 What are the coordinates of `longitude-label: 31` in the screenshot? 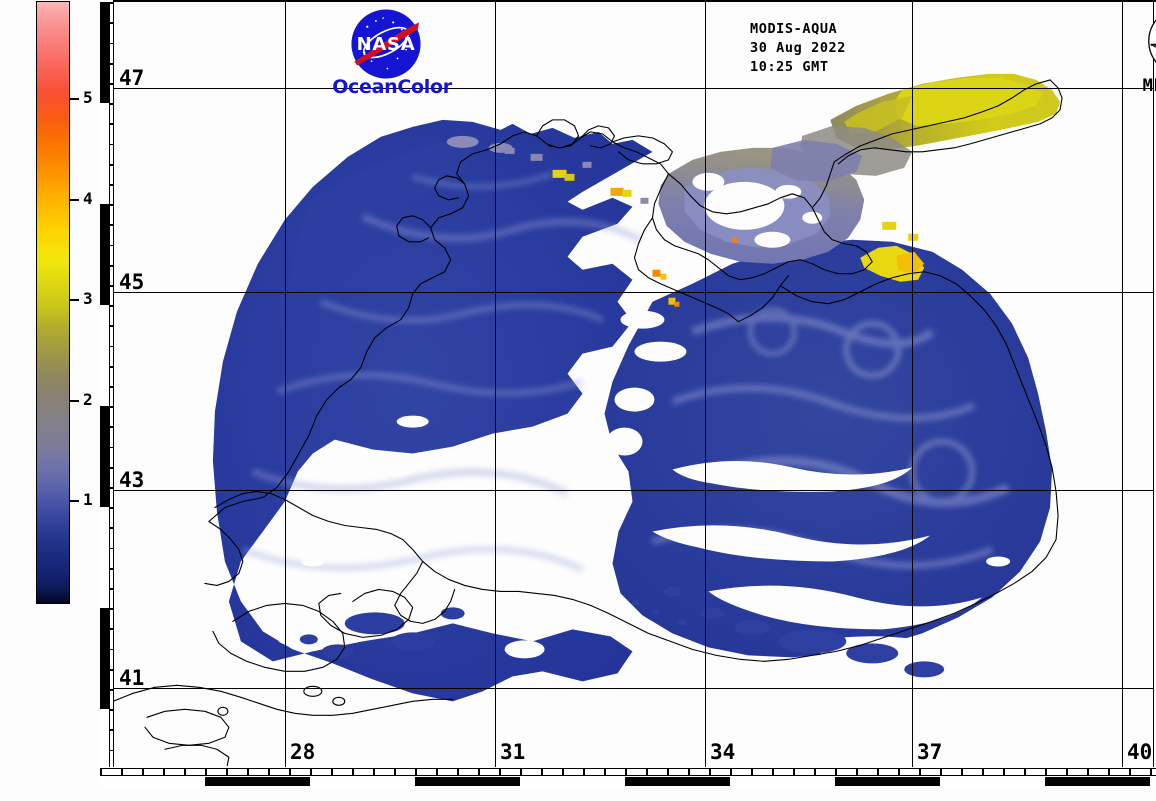 It's located at (513, 752).